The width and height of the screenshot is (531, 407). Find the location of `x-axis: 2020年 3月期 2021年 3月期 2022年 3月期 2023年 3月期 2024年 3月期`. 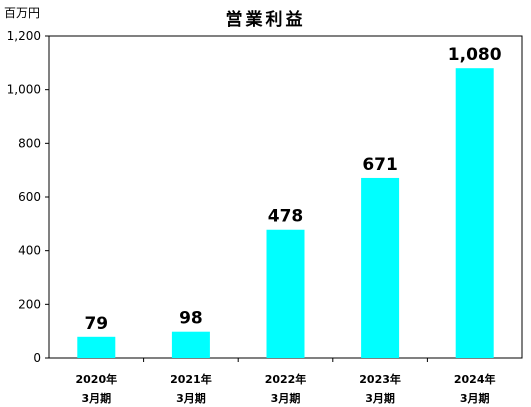

x-axis: 2020年 3月期 2021年 3月期 2022年 3月期 2023年 3月期 2024年 3月期 is located at coordinates (285, 381).